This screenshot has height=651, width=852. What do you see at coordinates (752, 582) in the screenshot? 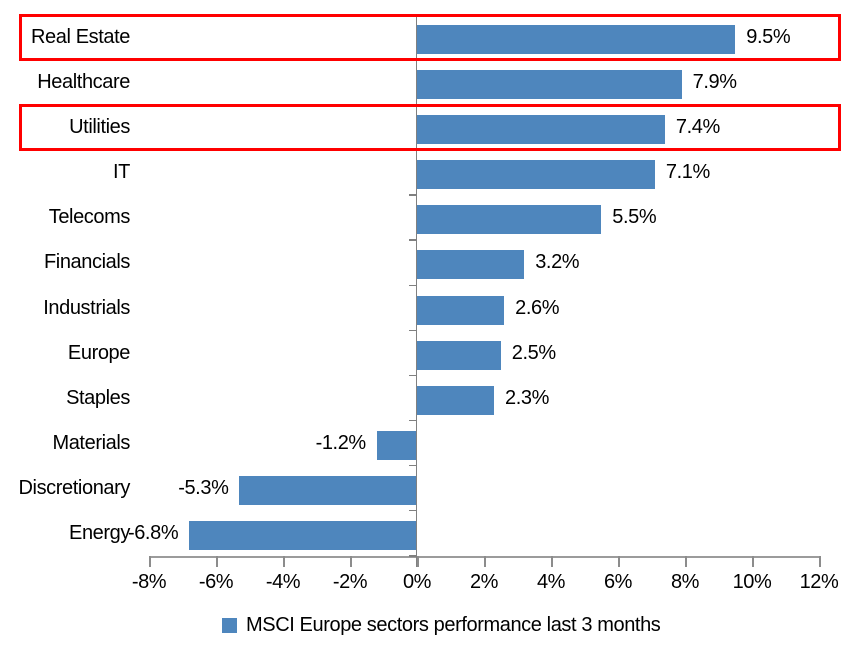
I see `x-tick-label: 10%` at bounding box center [752, 582].